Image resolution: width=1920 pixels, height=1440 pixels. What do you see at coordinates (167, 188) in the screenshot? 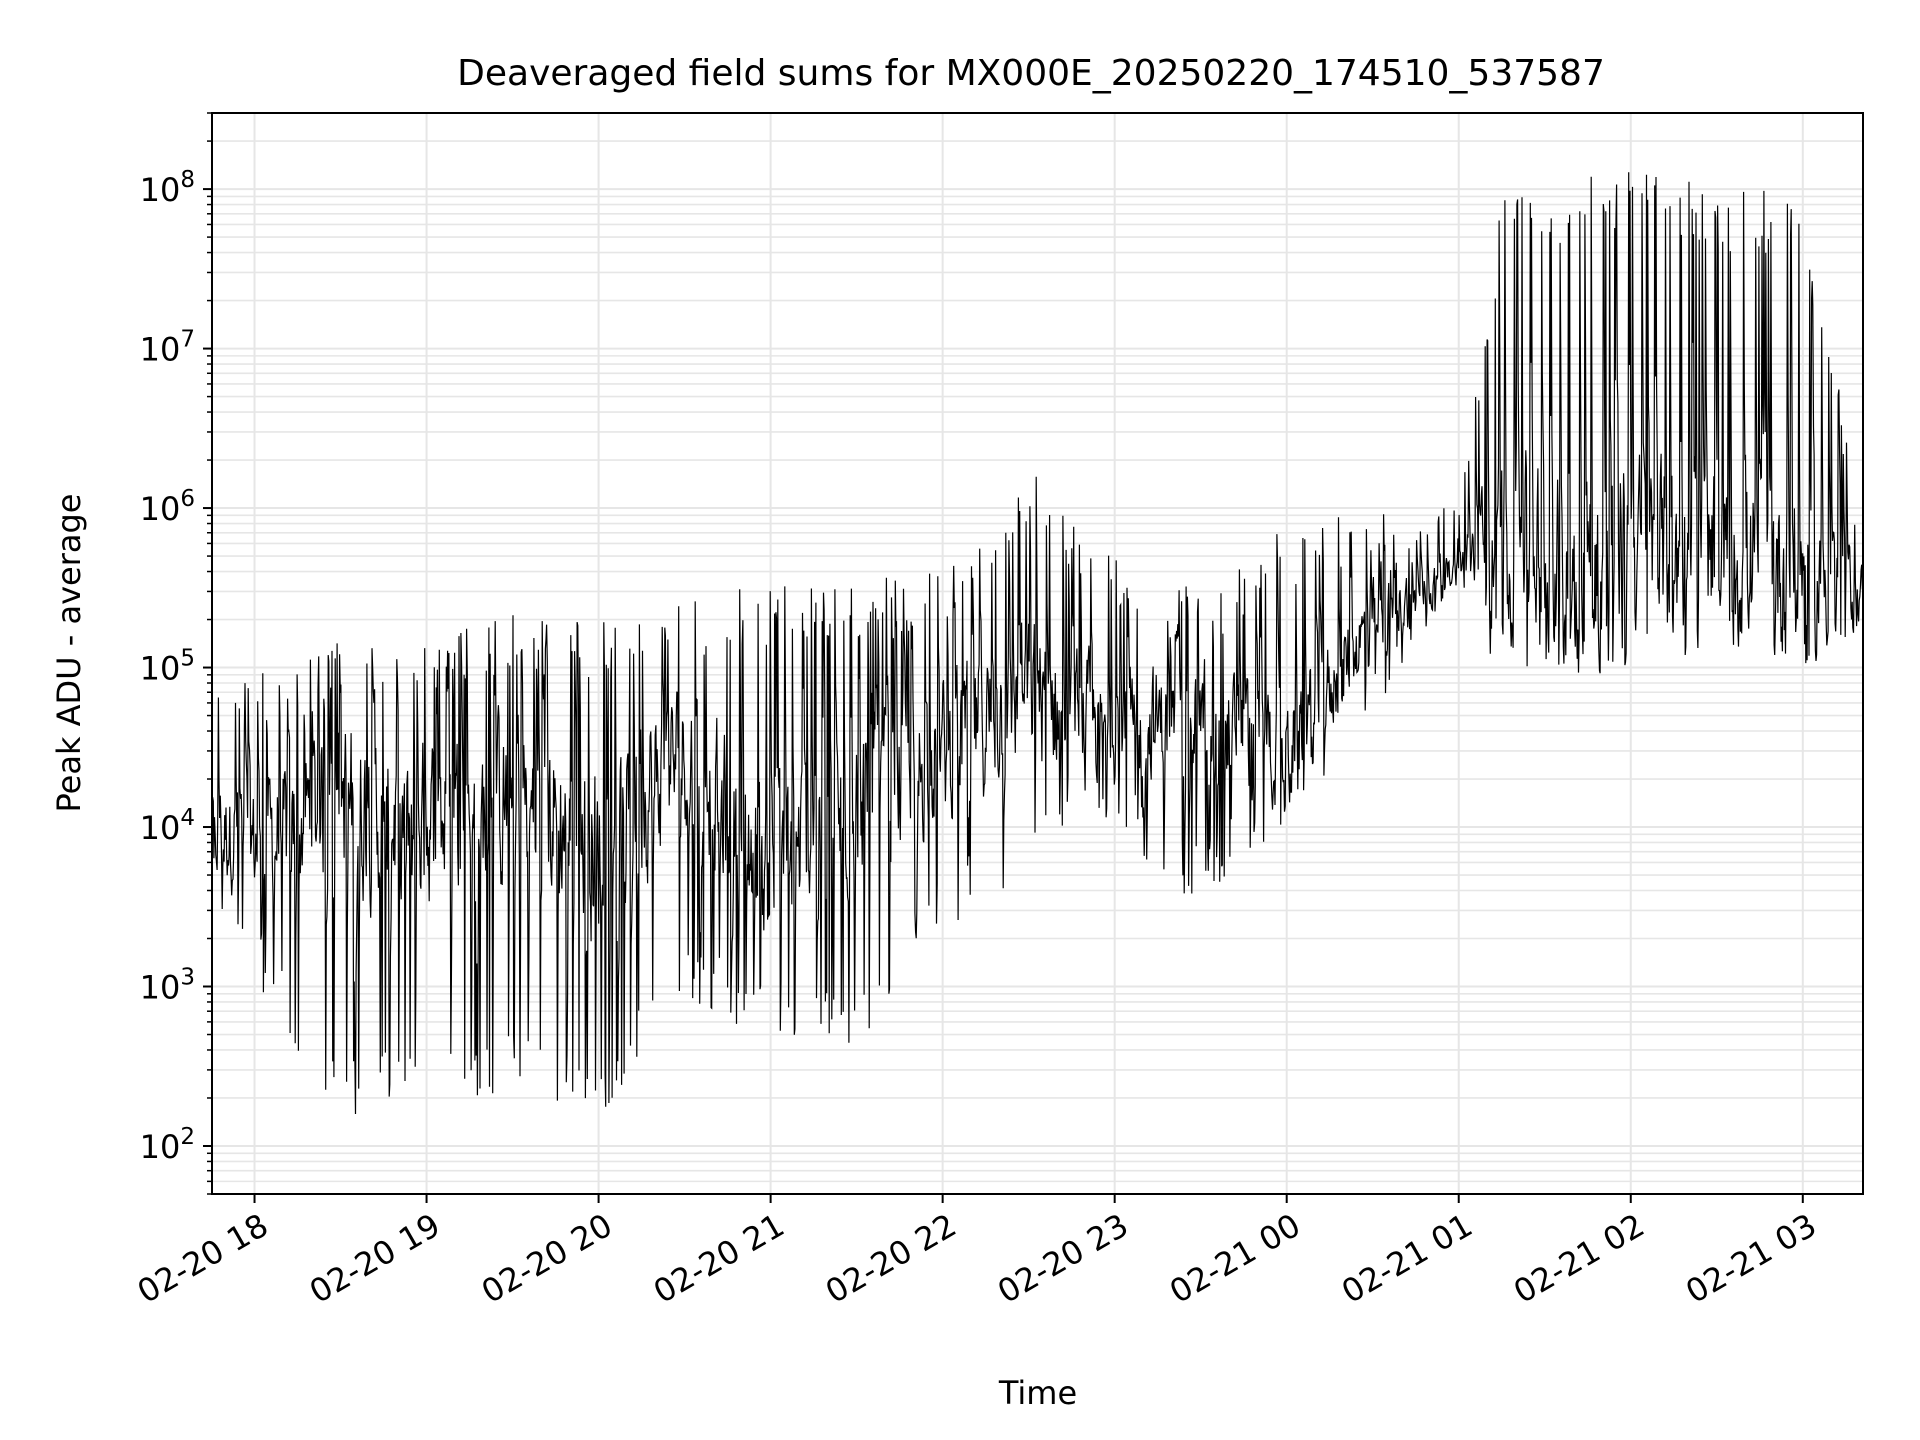
I see `y-tick-label: 10⁸` at bounding box center [167, 188].